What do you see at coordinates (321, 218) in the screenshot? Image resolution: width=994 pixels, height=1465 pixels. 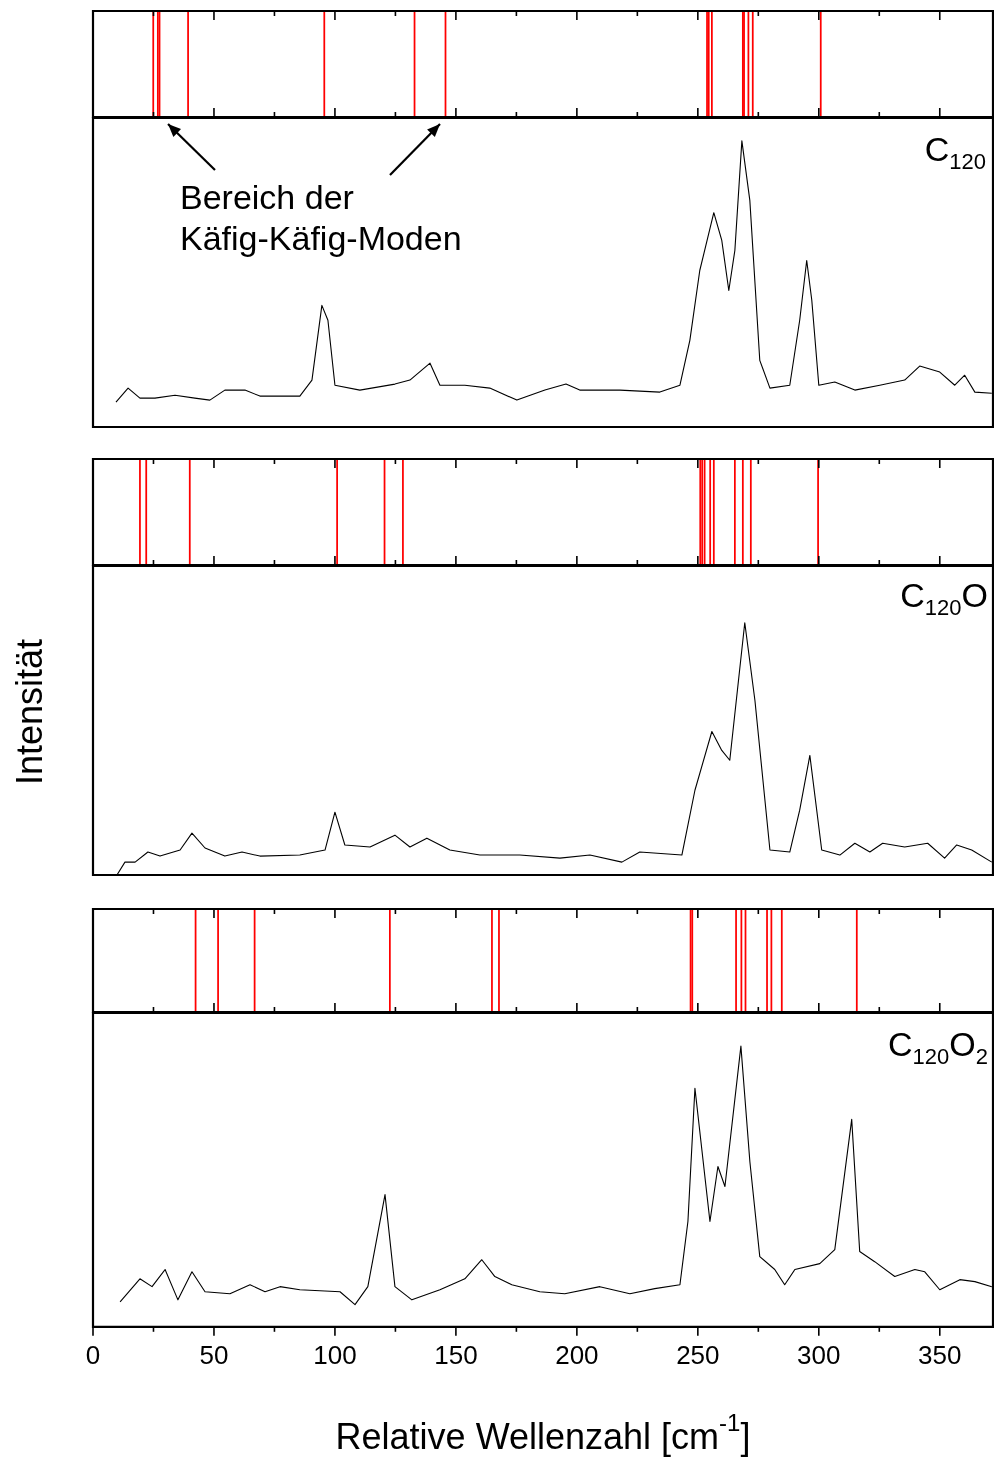 I see `annotation: Bereich der Käfig-Käfig-Moden` at bounding box center [321, 218].